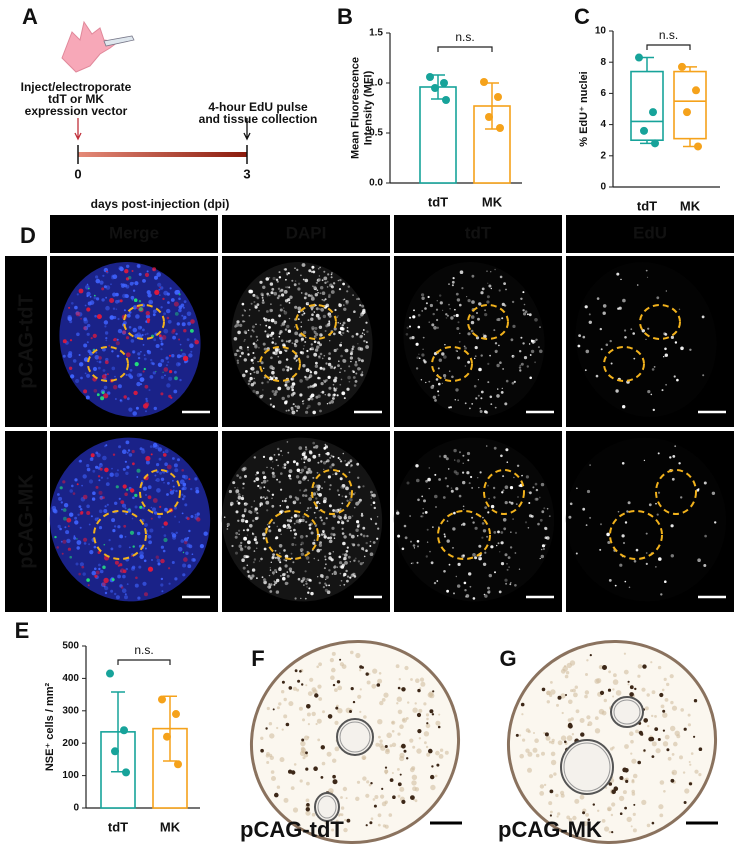  What do you see at coordinates (355, 737) in the screenshot?
I see `nerve-outline` at bounding box center [355, 737].